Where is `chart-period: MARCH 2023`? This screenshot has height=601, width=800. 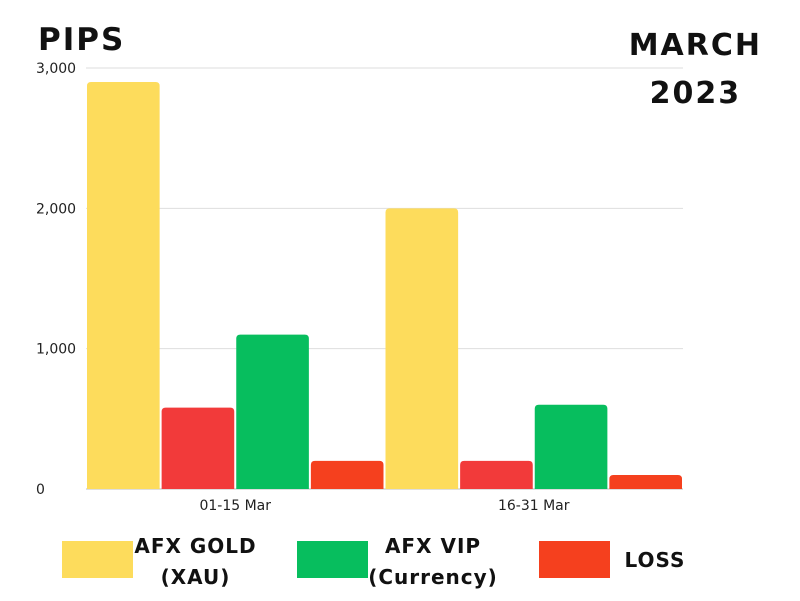 chart-period: MARCH 2023 is located at coordinates (695, 70).